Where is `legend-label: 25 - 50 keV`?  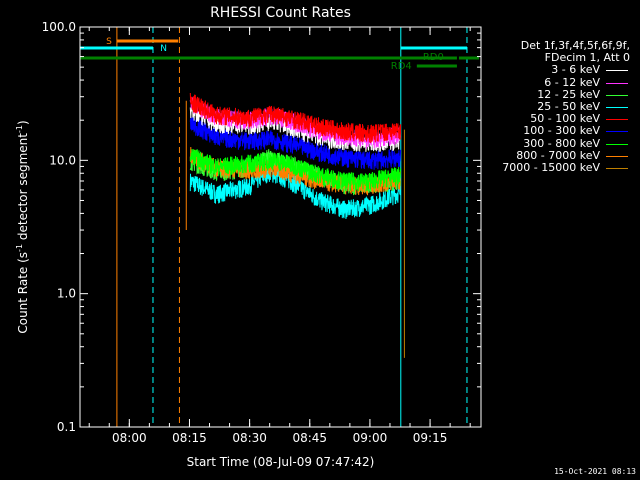
legend-label: 25 - 50 keV is located at coordinates (568, 106).